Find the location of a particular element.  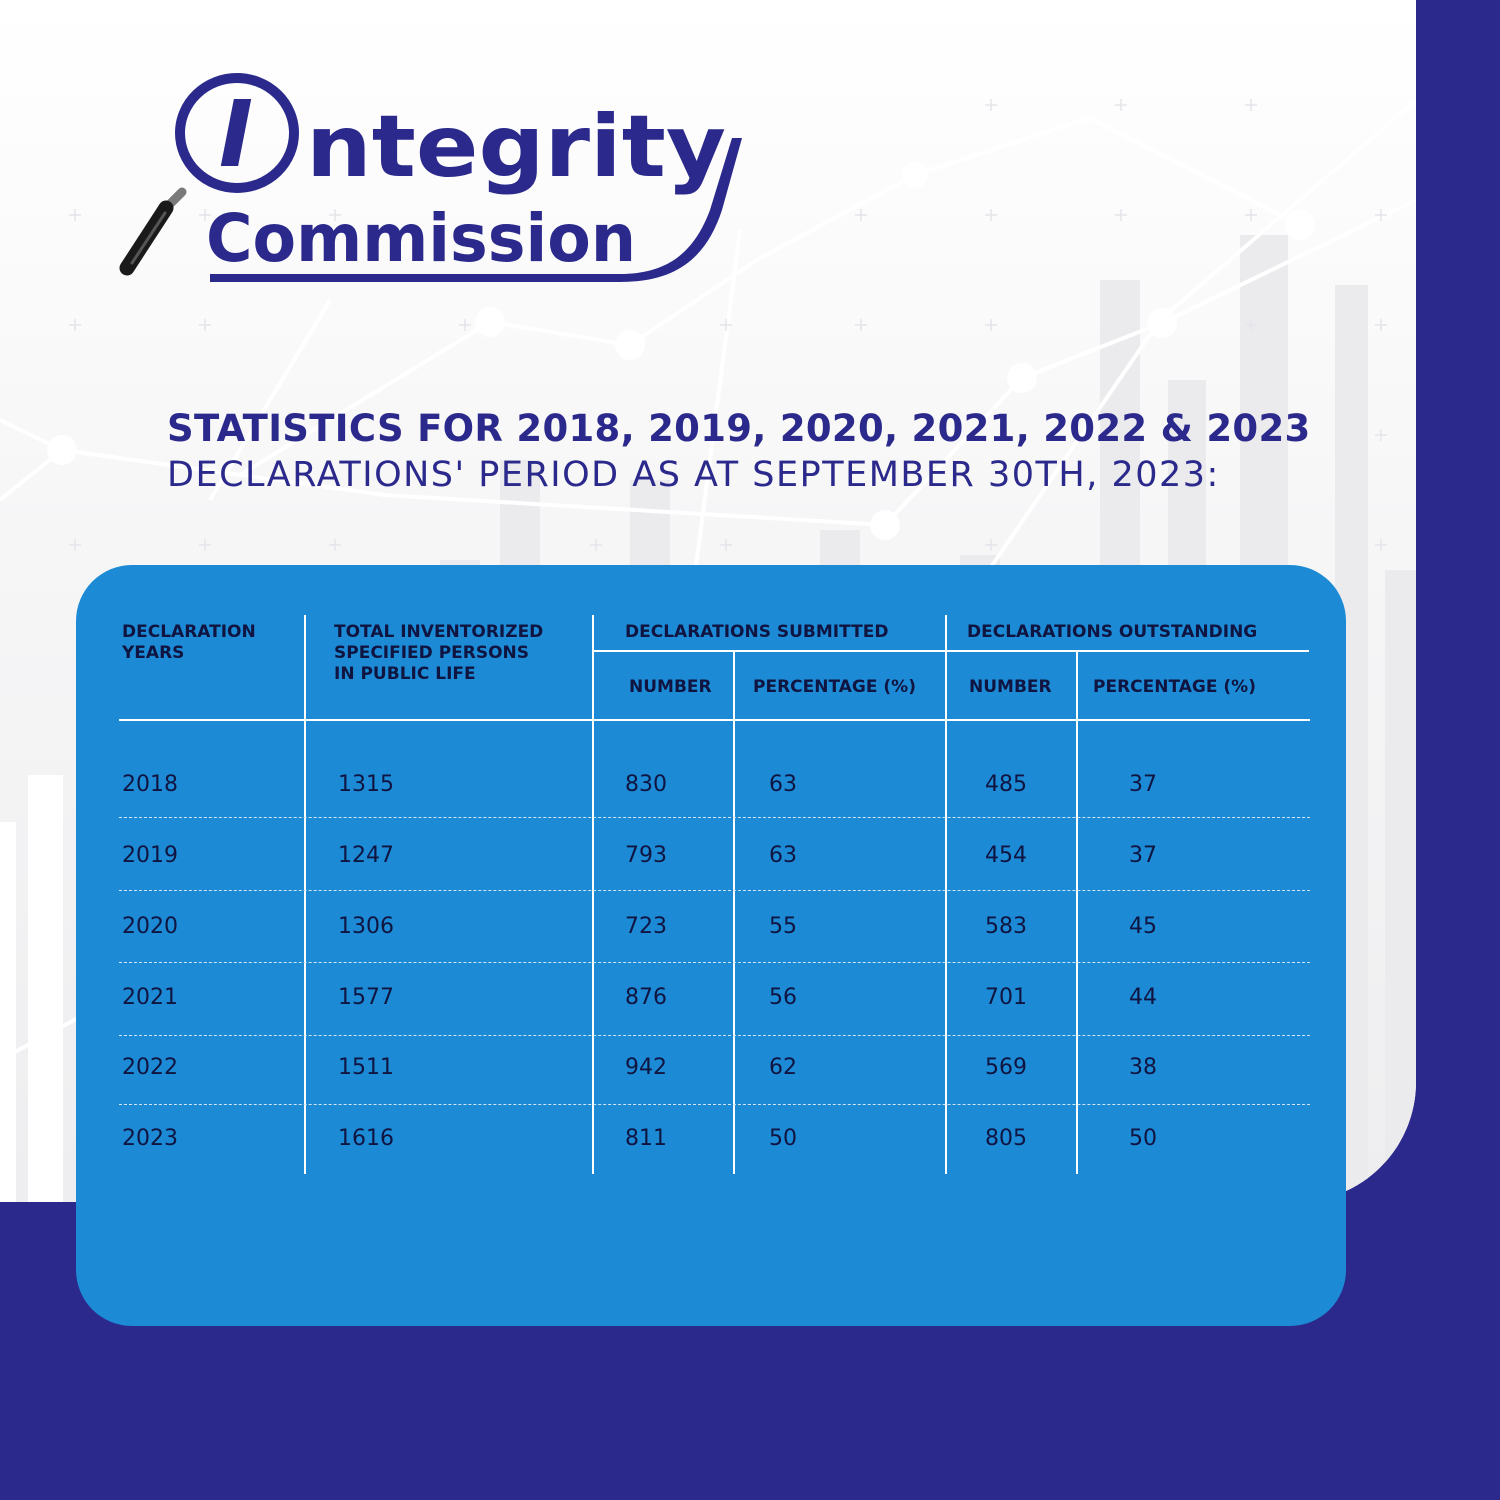

subheader-outstanding-percentage: PERCENTAGE (%) is located at coordinates (1174, 687).